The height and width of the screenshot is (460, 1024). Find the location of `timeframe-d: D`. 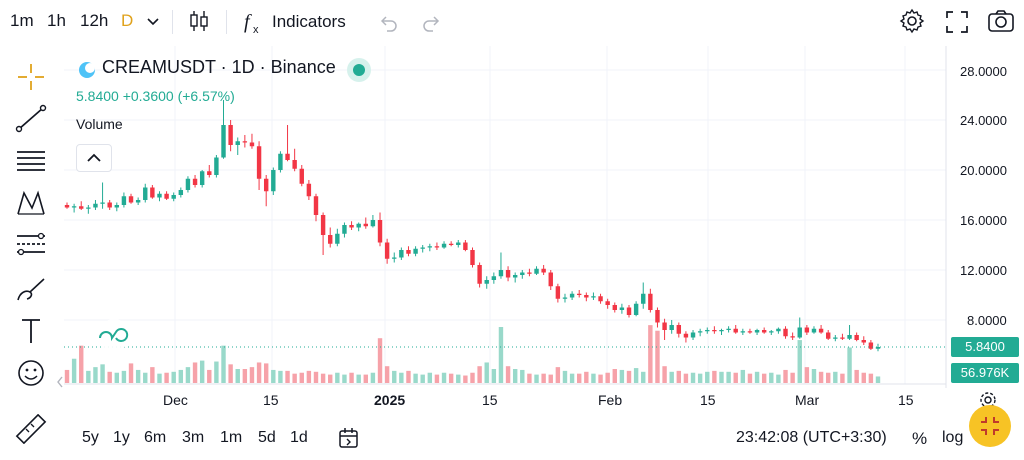

timeframe-d: D is located at coordinates (127, 20).